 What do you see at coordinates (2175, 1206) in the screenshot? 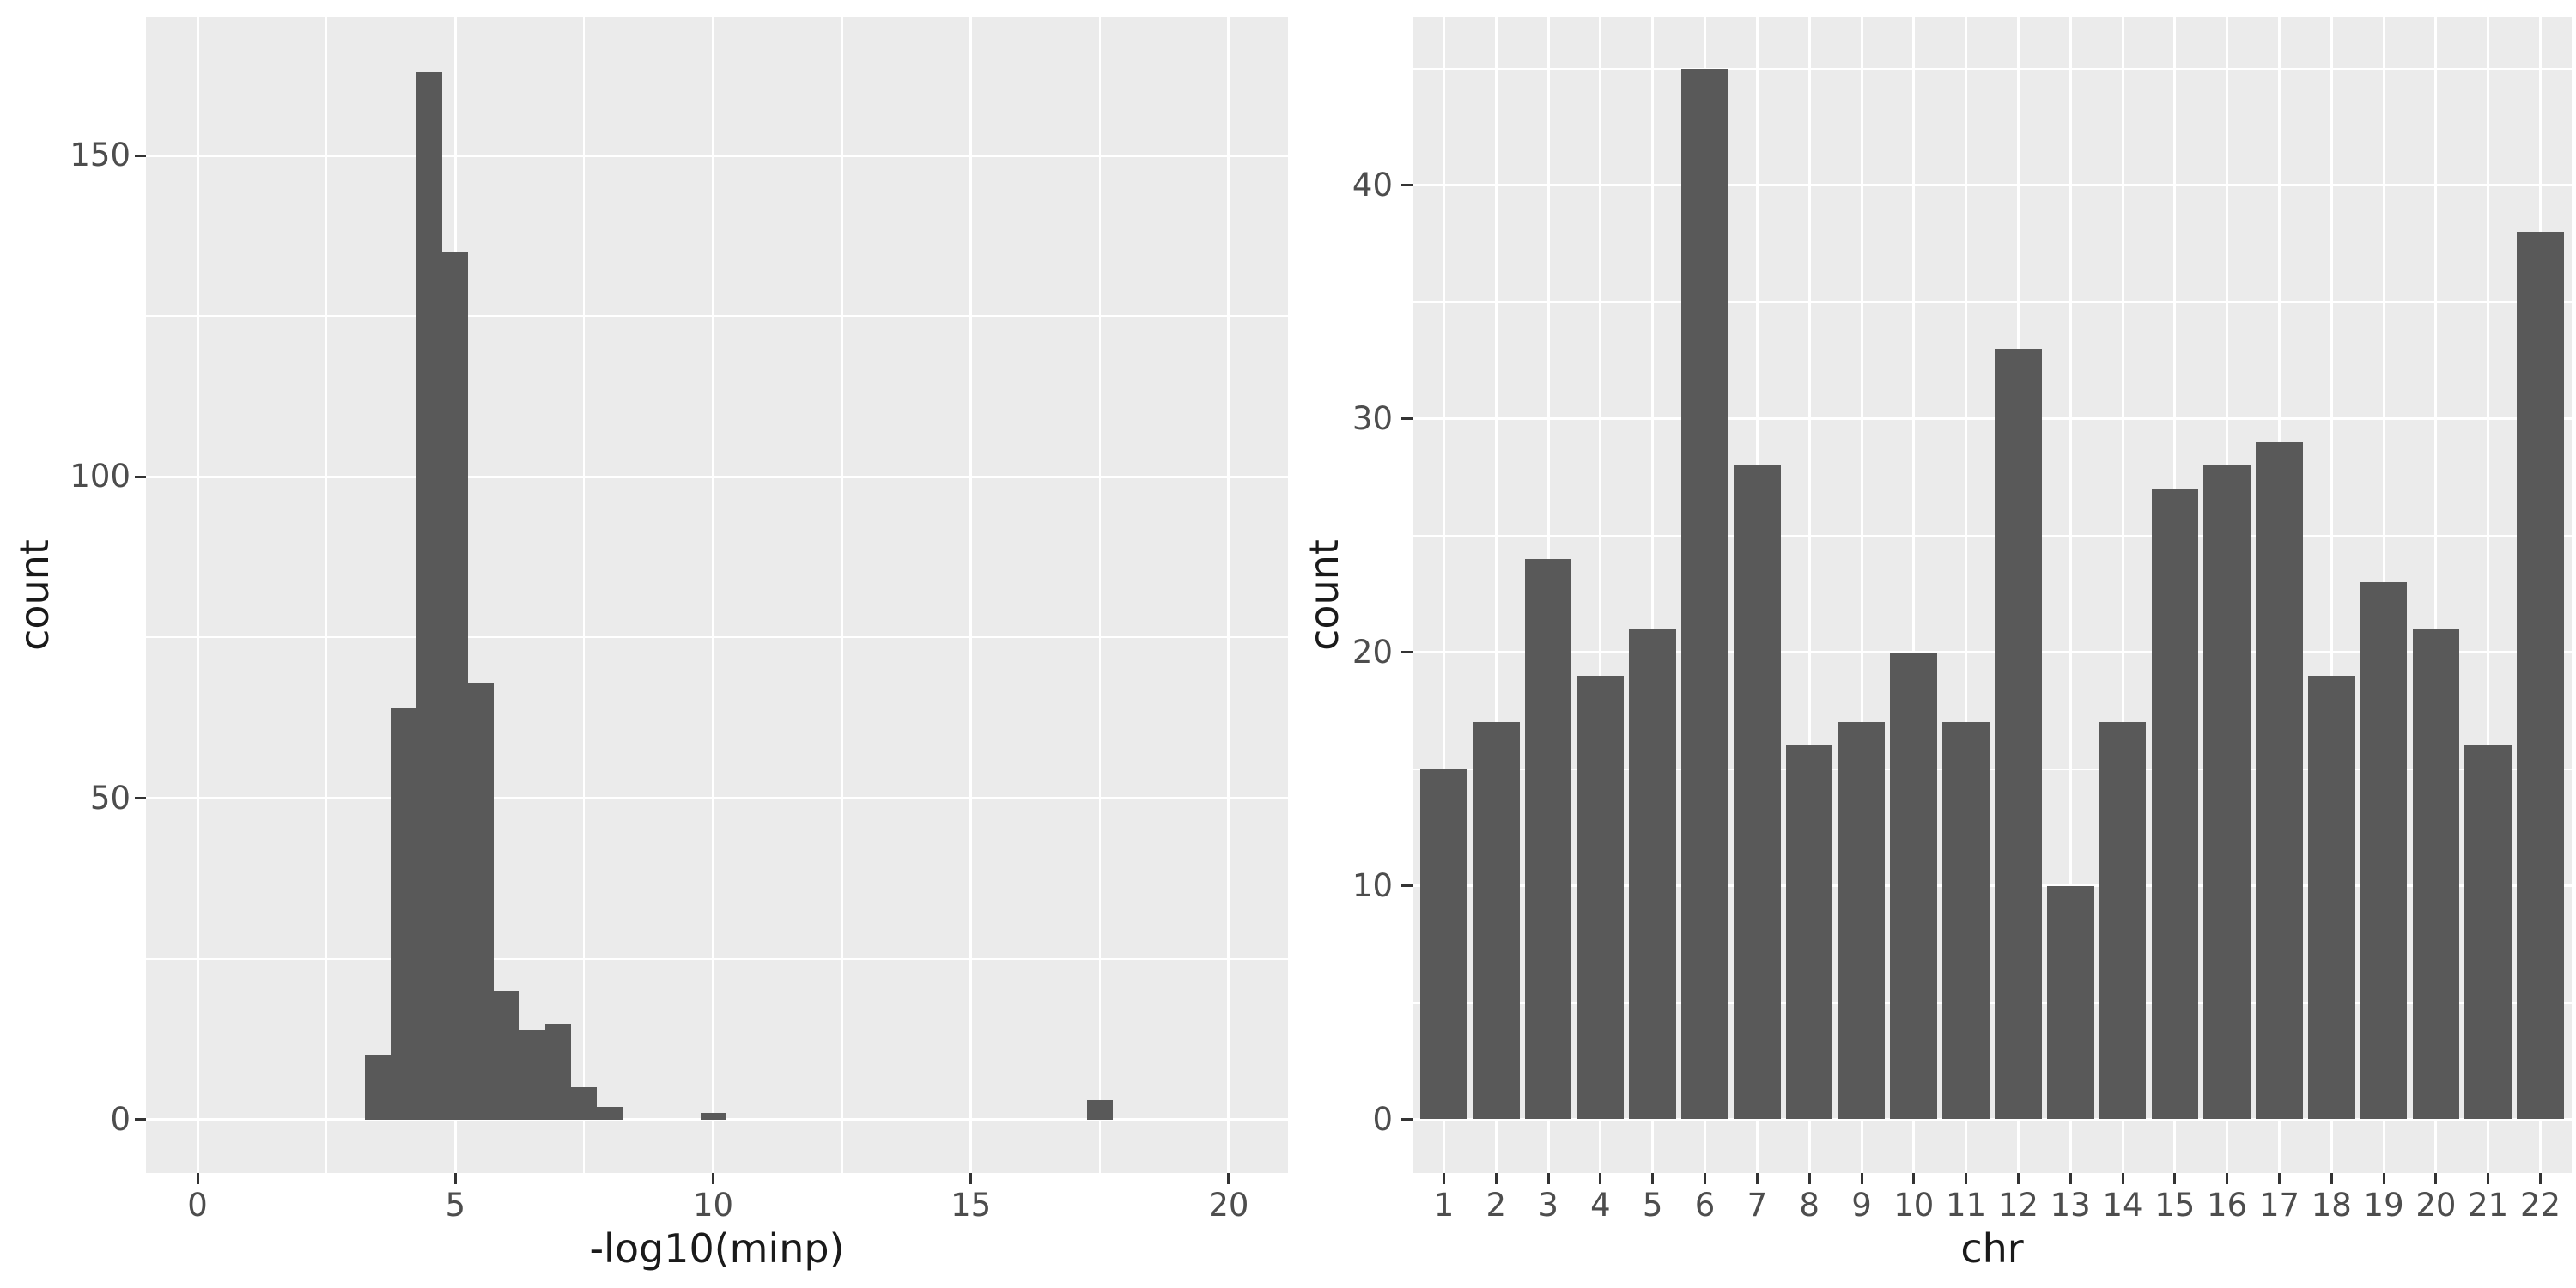
I see `x-tick-label: 15` at bounding box center [2175, 1206].